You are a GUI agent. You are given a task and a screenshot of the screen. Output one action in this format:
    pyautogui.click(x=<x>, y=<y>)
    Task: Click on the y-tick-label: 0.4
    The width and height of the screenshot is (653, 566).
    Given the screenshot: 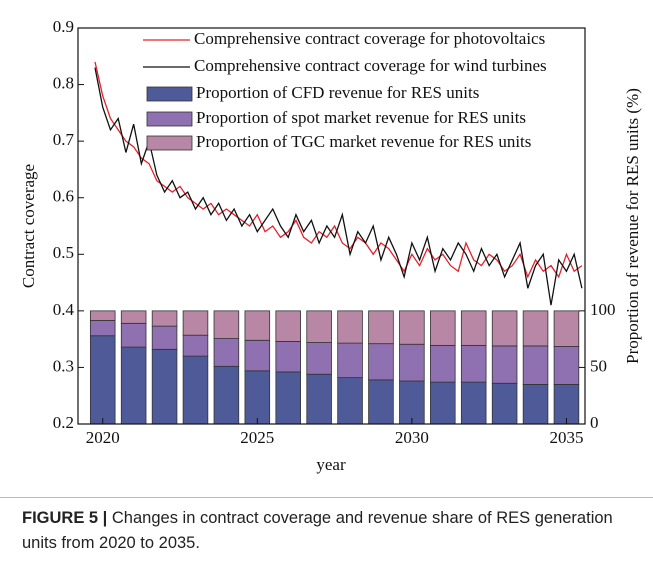 What is the action you would take?
    pyautogui.click(x=64, y=309)
    